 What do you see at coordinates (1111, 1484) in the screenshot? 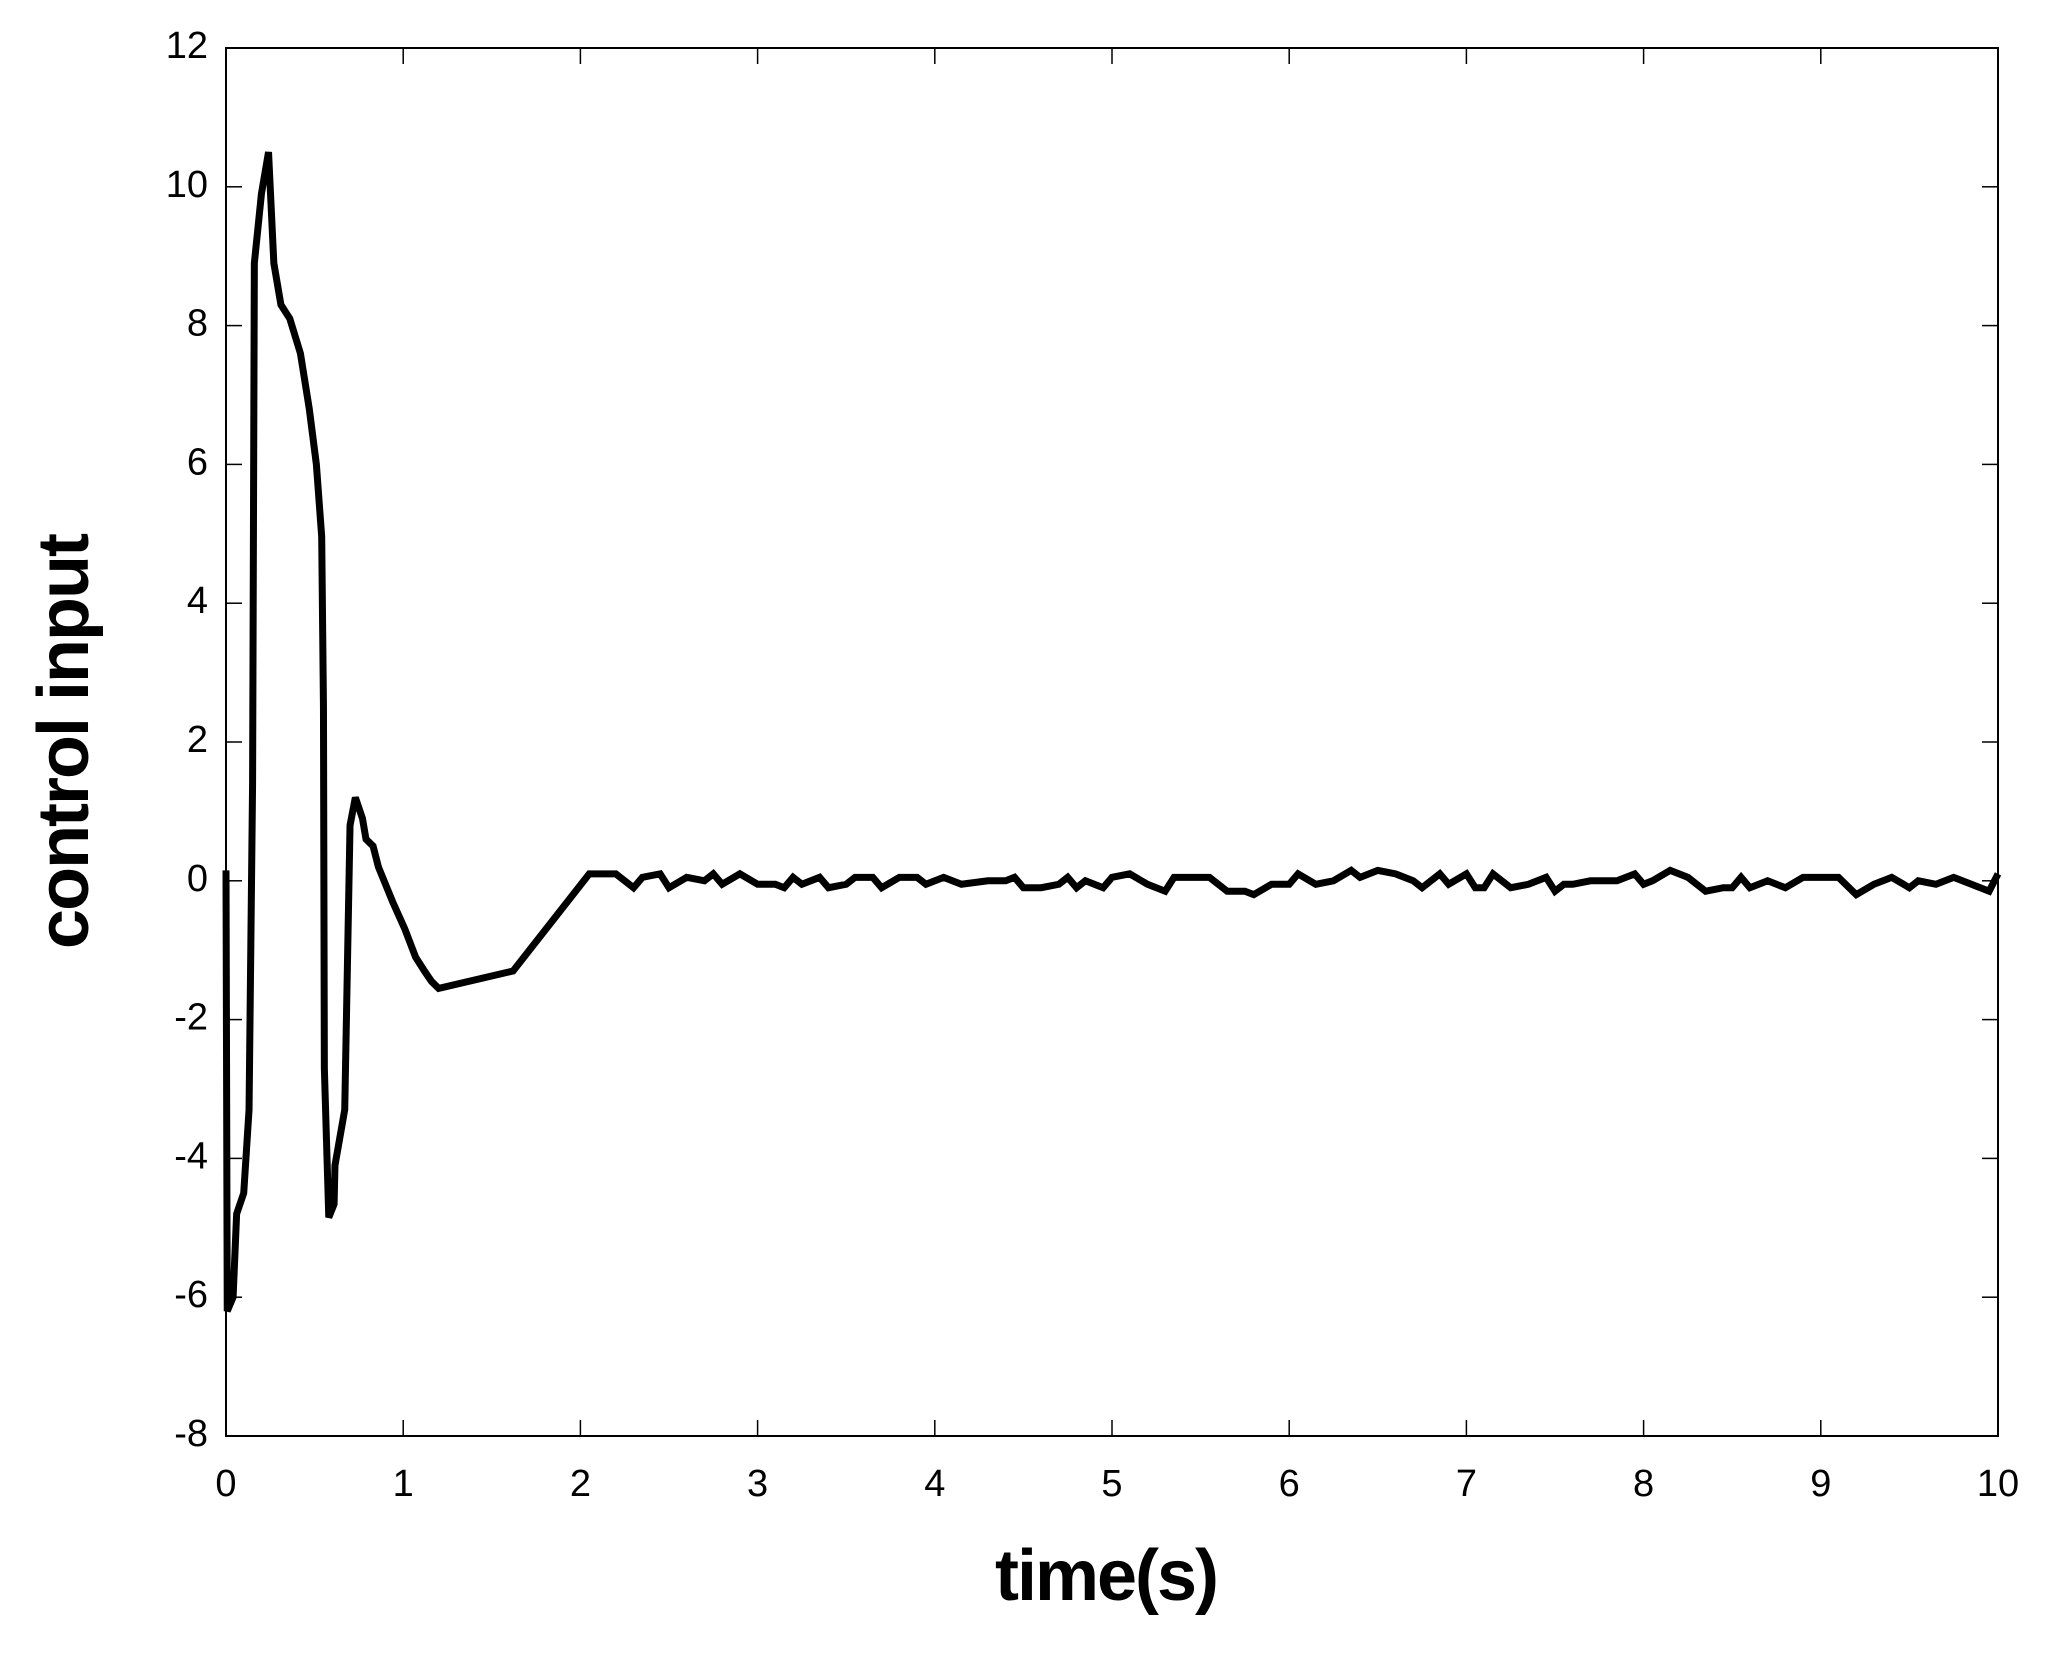
I see `x-tick-label: 5` at bounding box center [1111, 1484].